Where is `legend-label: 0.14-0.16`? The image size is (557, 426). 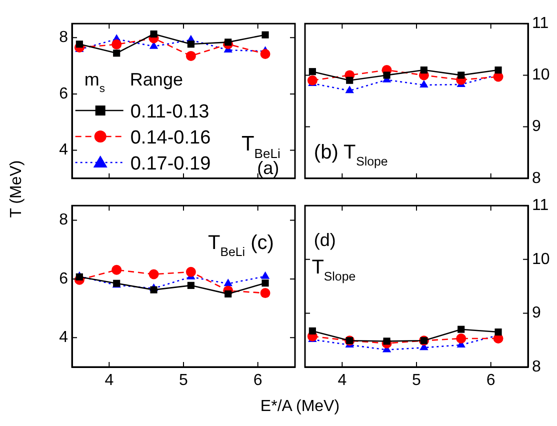 legend-label: 0.14-0.16 is located at coordinates (170, 138).